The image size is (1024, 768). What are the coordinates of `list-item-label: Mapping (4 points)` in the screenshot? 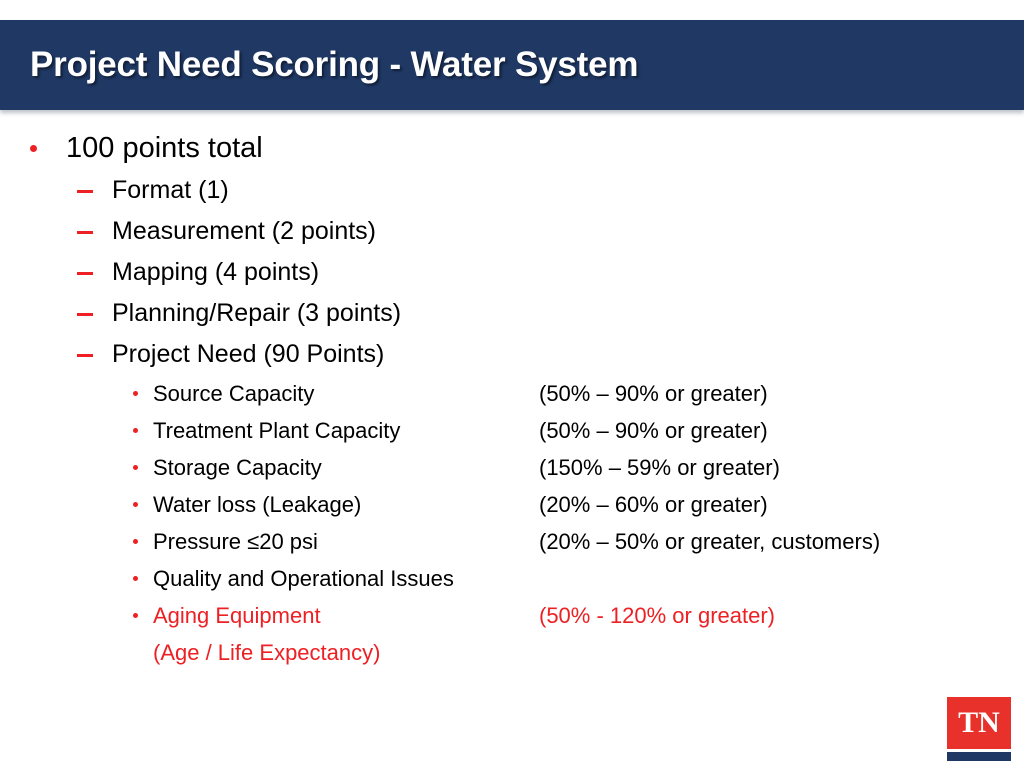 It's located at (216, 272).